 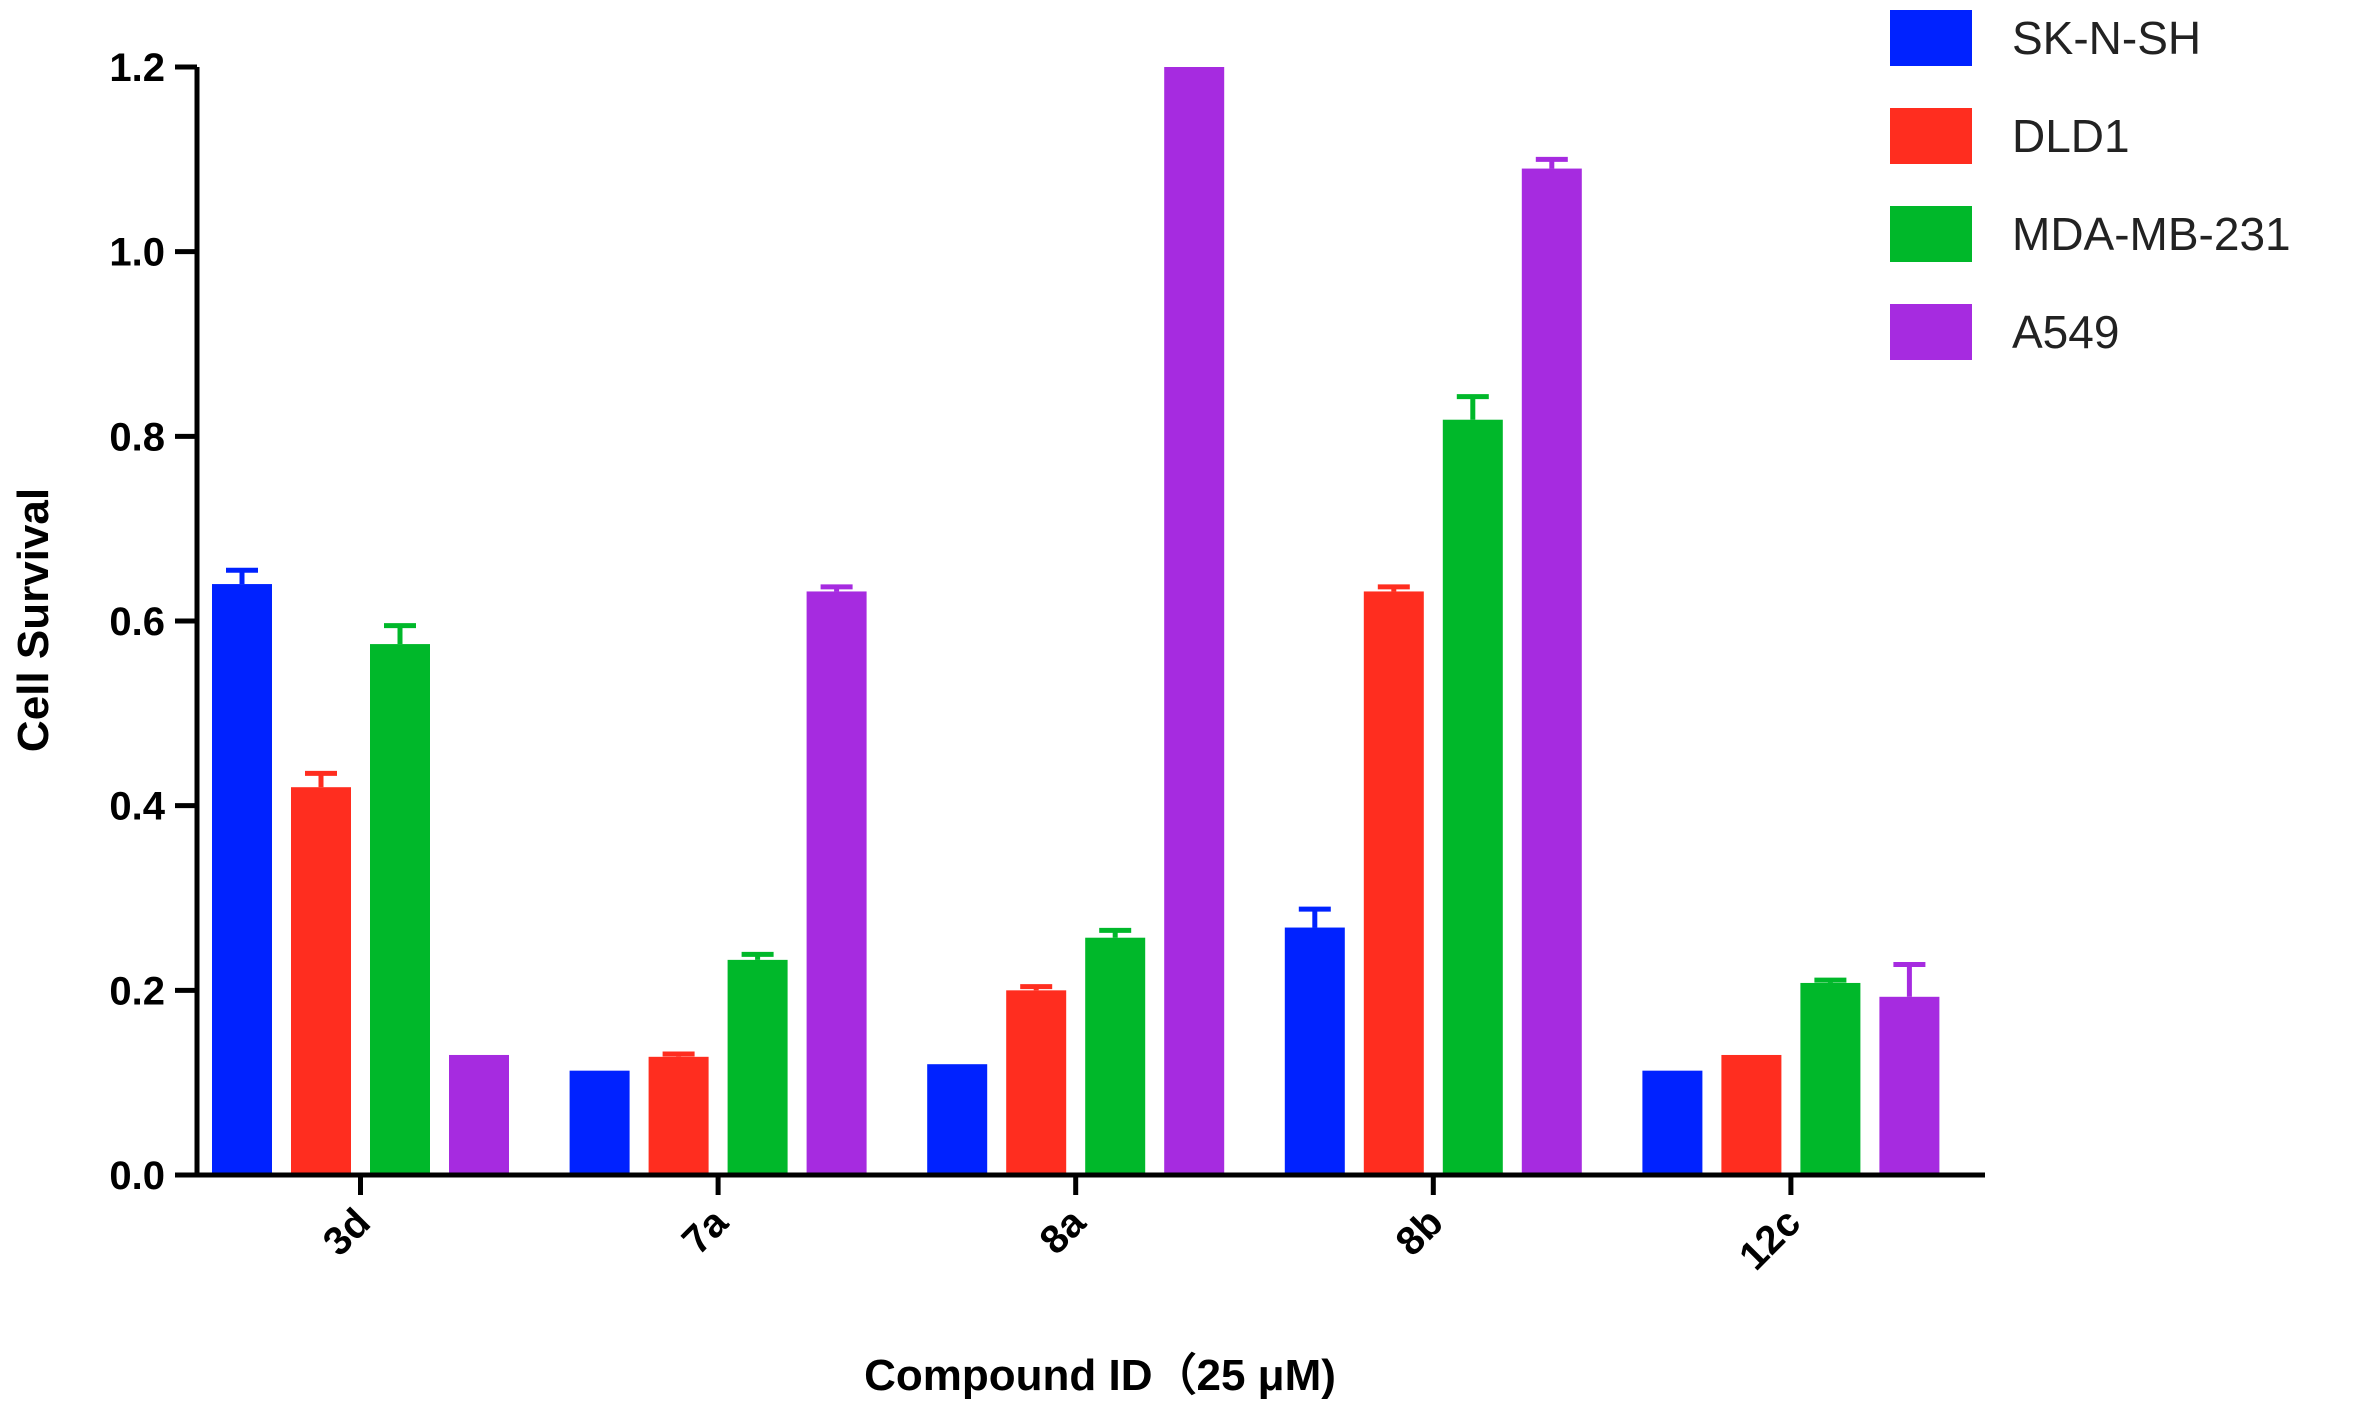 I want to click on legend-label: DLD1, so click(x=2071, y=136).